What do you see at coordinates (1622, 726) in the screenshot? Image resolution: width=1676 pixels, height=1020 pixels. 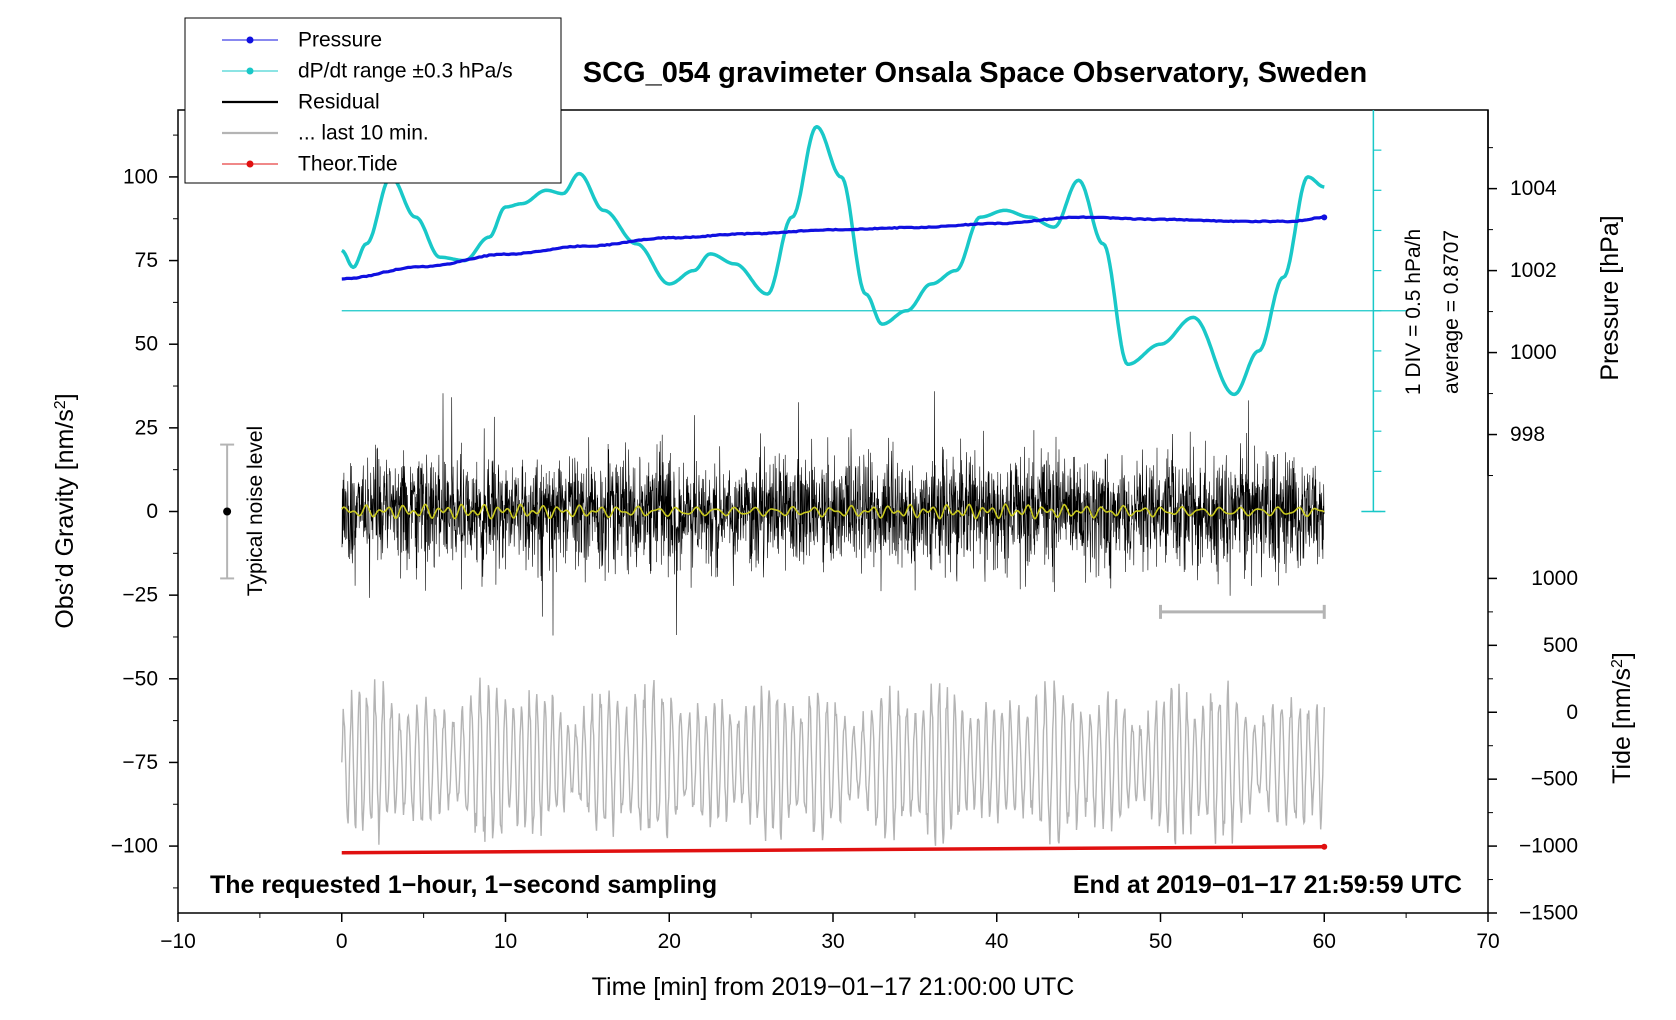 I see `y-axis-title-tide-main: Tide [nm/s` at bounding box center [1622, 726].